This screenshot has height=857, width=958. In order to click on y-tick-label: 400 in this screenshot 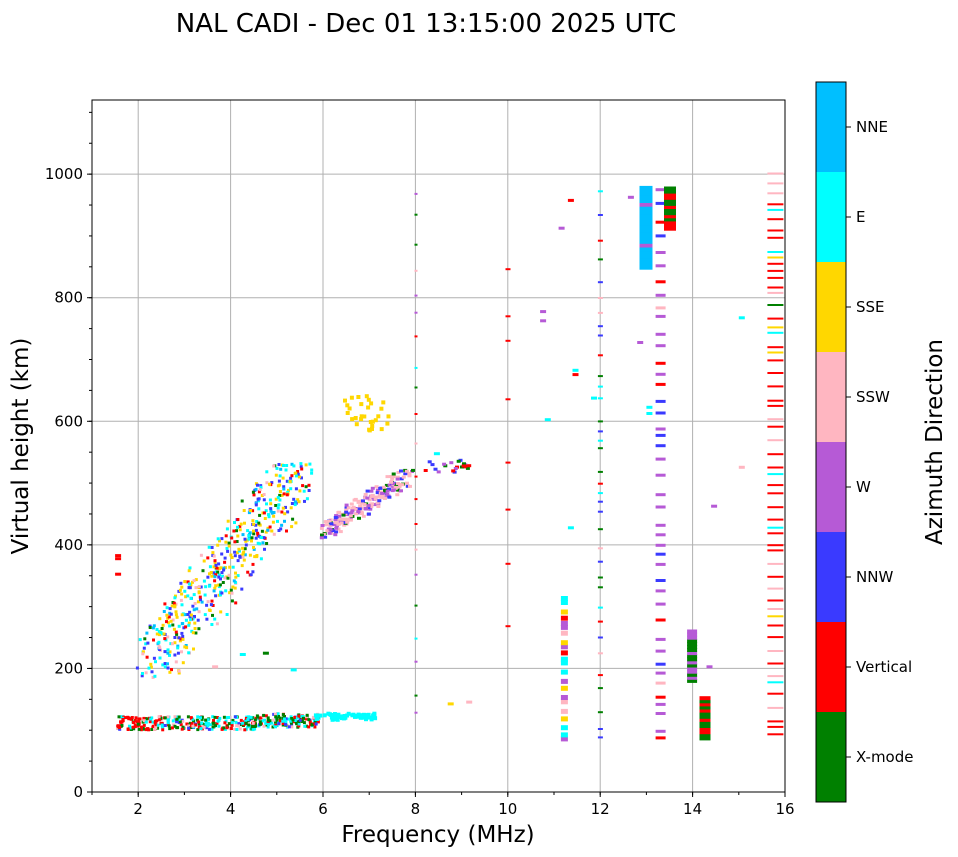, I will do `click(68, 545)`.